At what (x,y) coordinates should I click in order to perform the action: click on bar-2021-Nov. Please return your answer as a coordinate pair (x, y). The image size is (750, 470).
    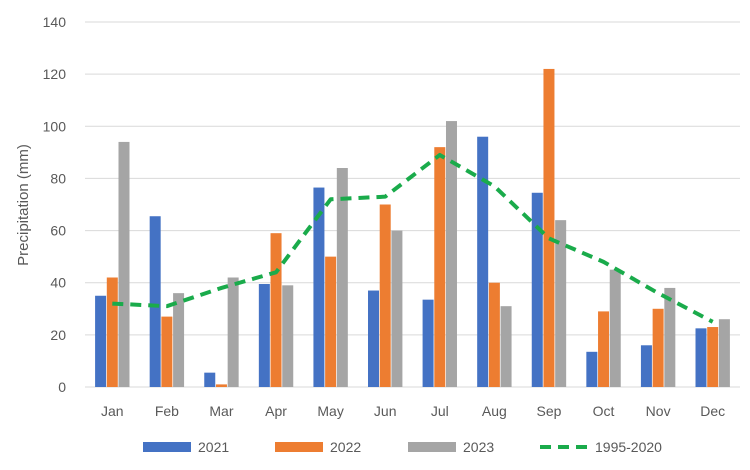
    Looking at the image, I should click on (646, 366).